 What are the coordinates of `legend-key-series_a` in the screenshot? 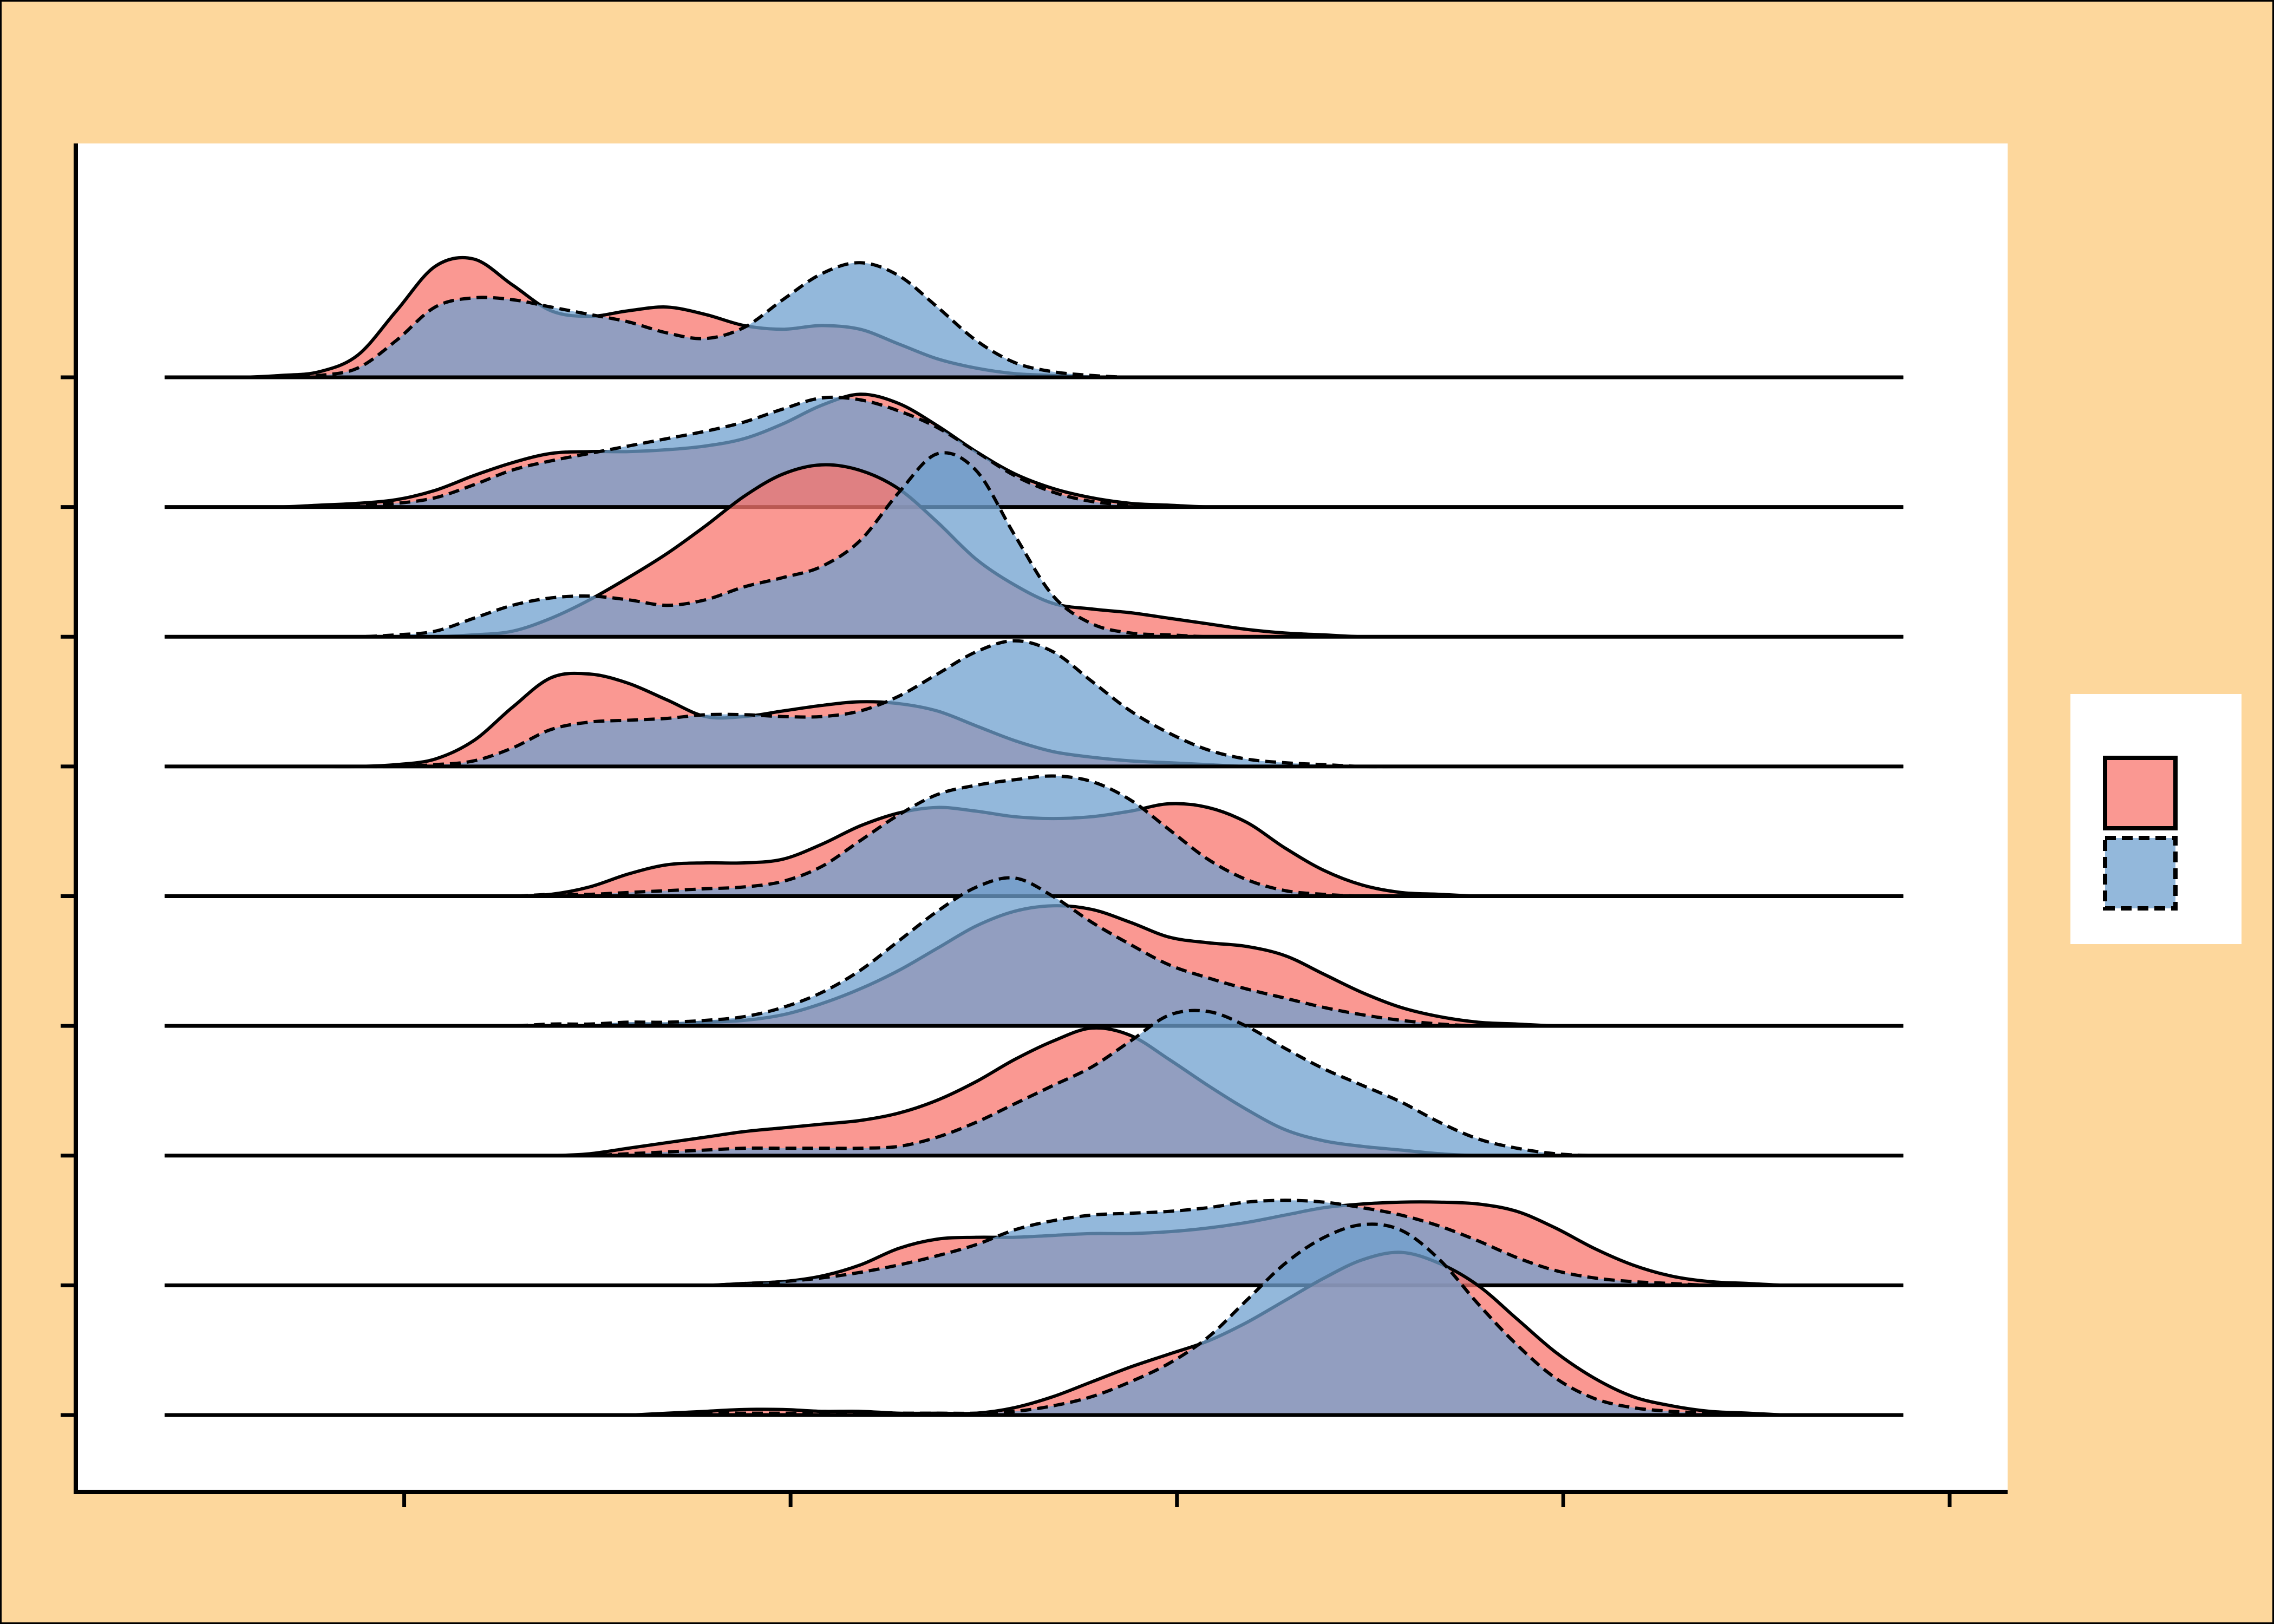 It's located at (2141, 793).